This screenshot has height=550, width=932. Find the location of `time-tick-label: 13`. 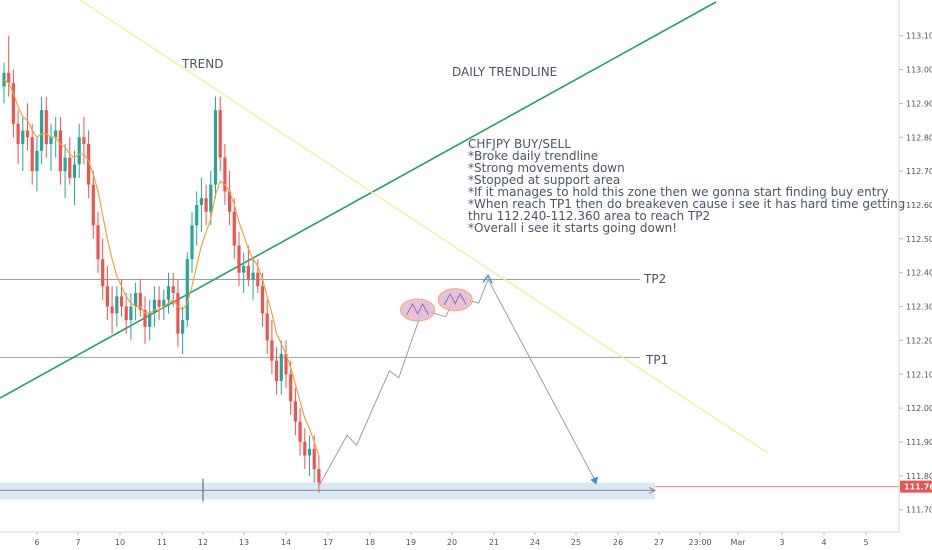

time-tick-label: 13 is located at coordinates (244, 542).